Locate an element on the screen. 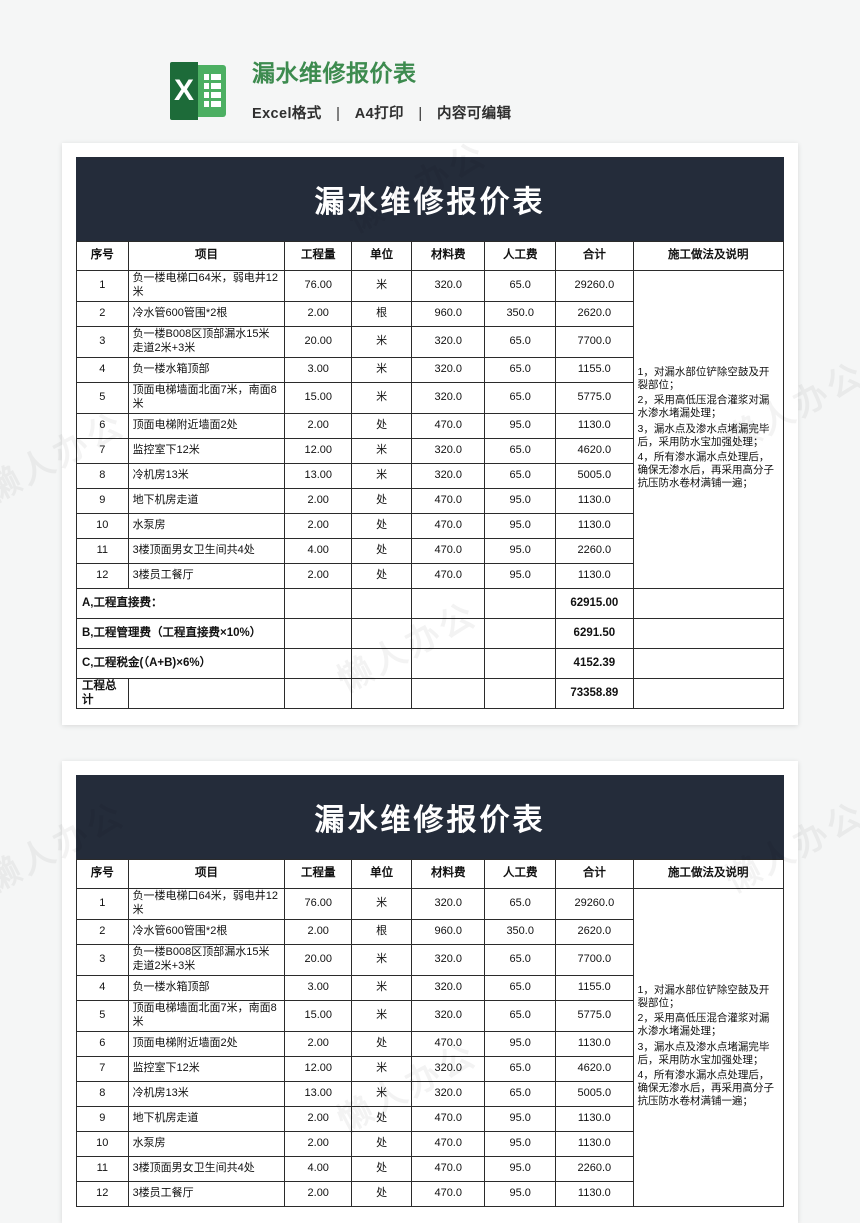 Image resolution: width=860 pixels, height=1223 pixels. summary-row-management-fee: B,工程管理费（工程直接费×10%） 6291.50 is located at coordinates (430, 633).